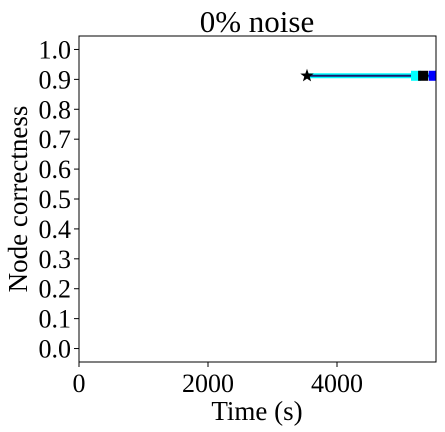  I want to click on marker-star, so click(307, 75).